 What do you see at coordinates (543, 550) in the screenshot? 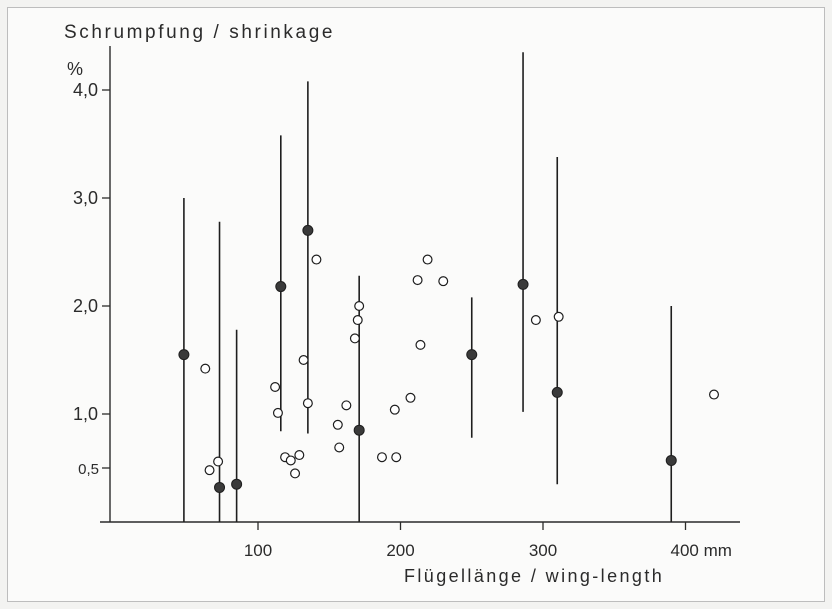
I see `x-tick-label: 300` at bounding box center [543, 550].